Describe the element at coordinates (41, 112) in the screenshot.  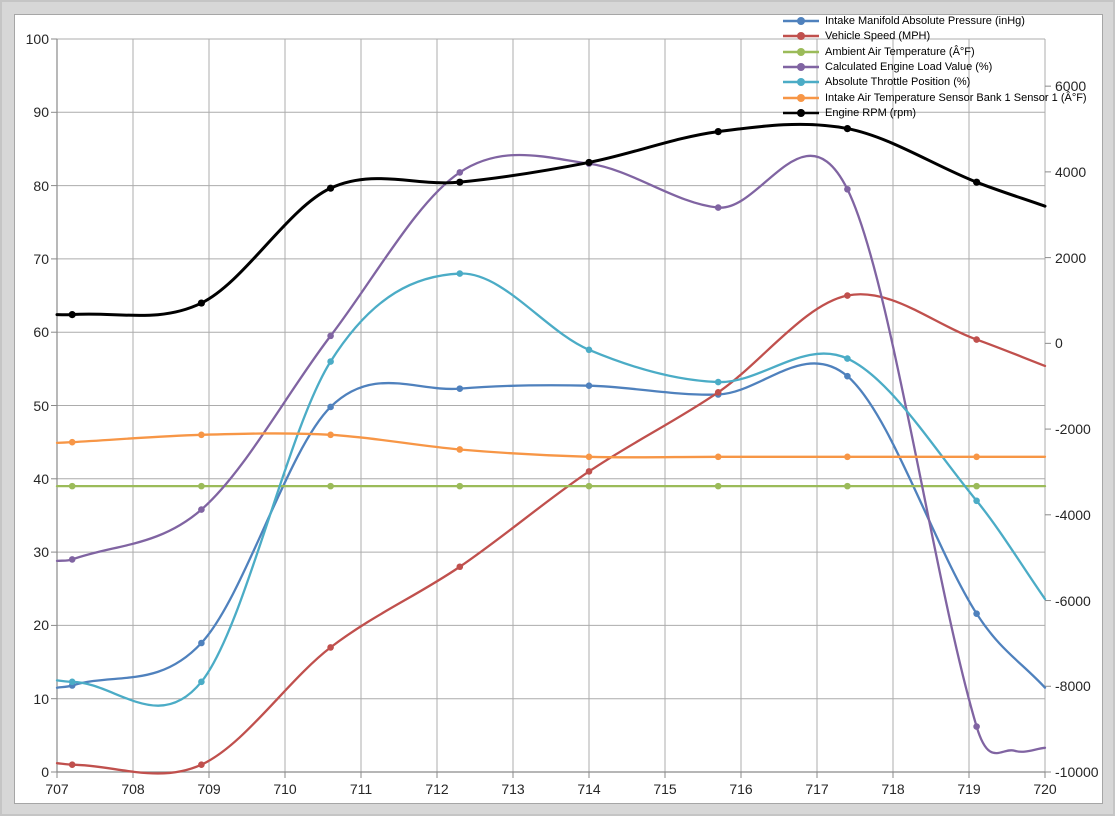
I see `y-axis-tick-label: 90` at that location.